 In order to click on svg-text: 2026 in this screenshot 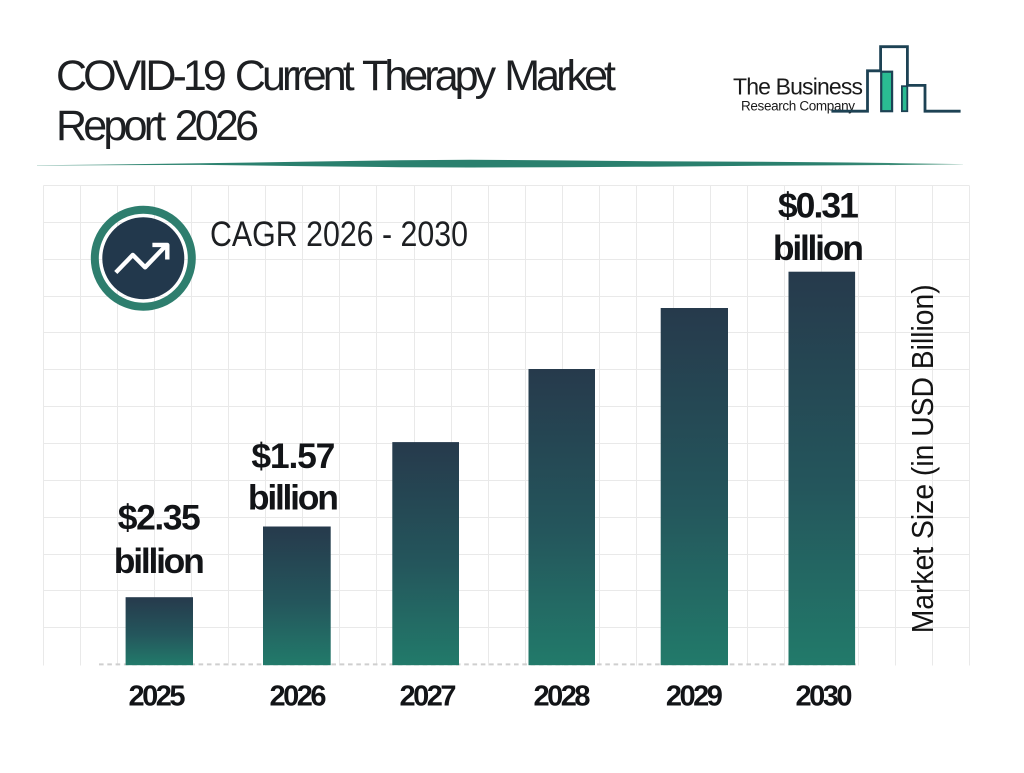, I will do `click(298, 697)`.